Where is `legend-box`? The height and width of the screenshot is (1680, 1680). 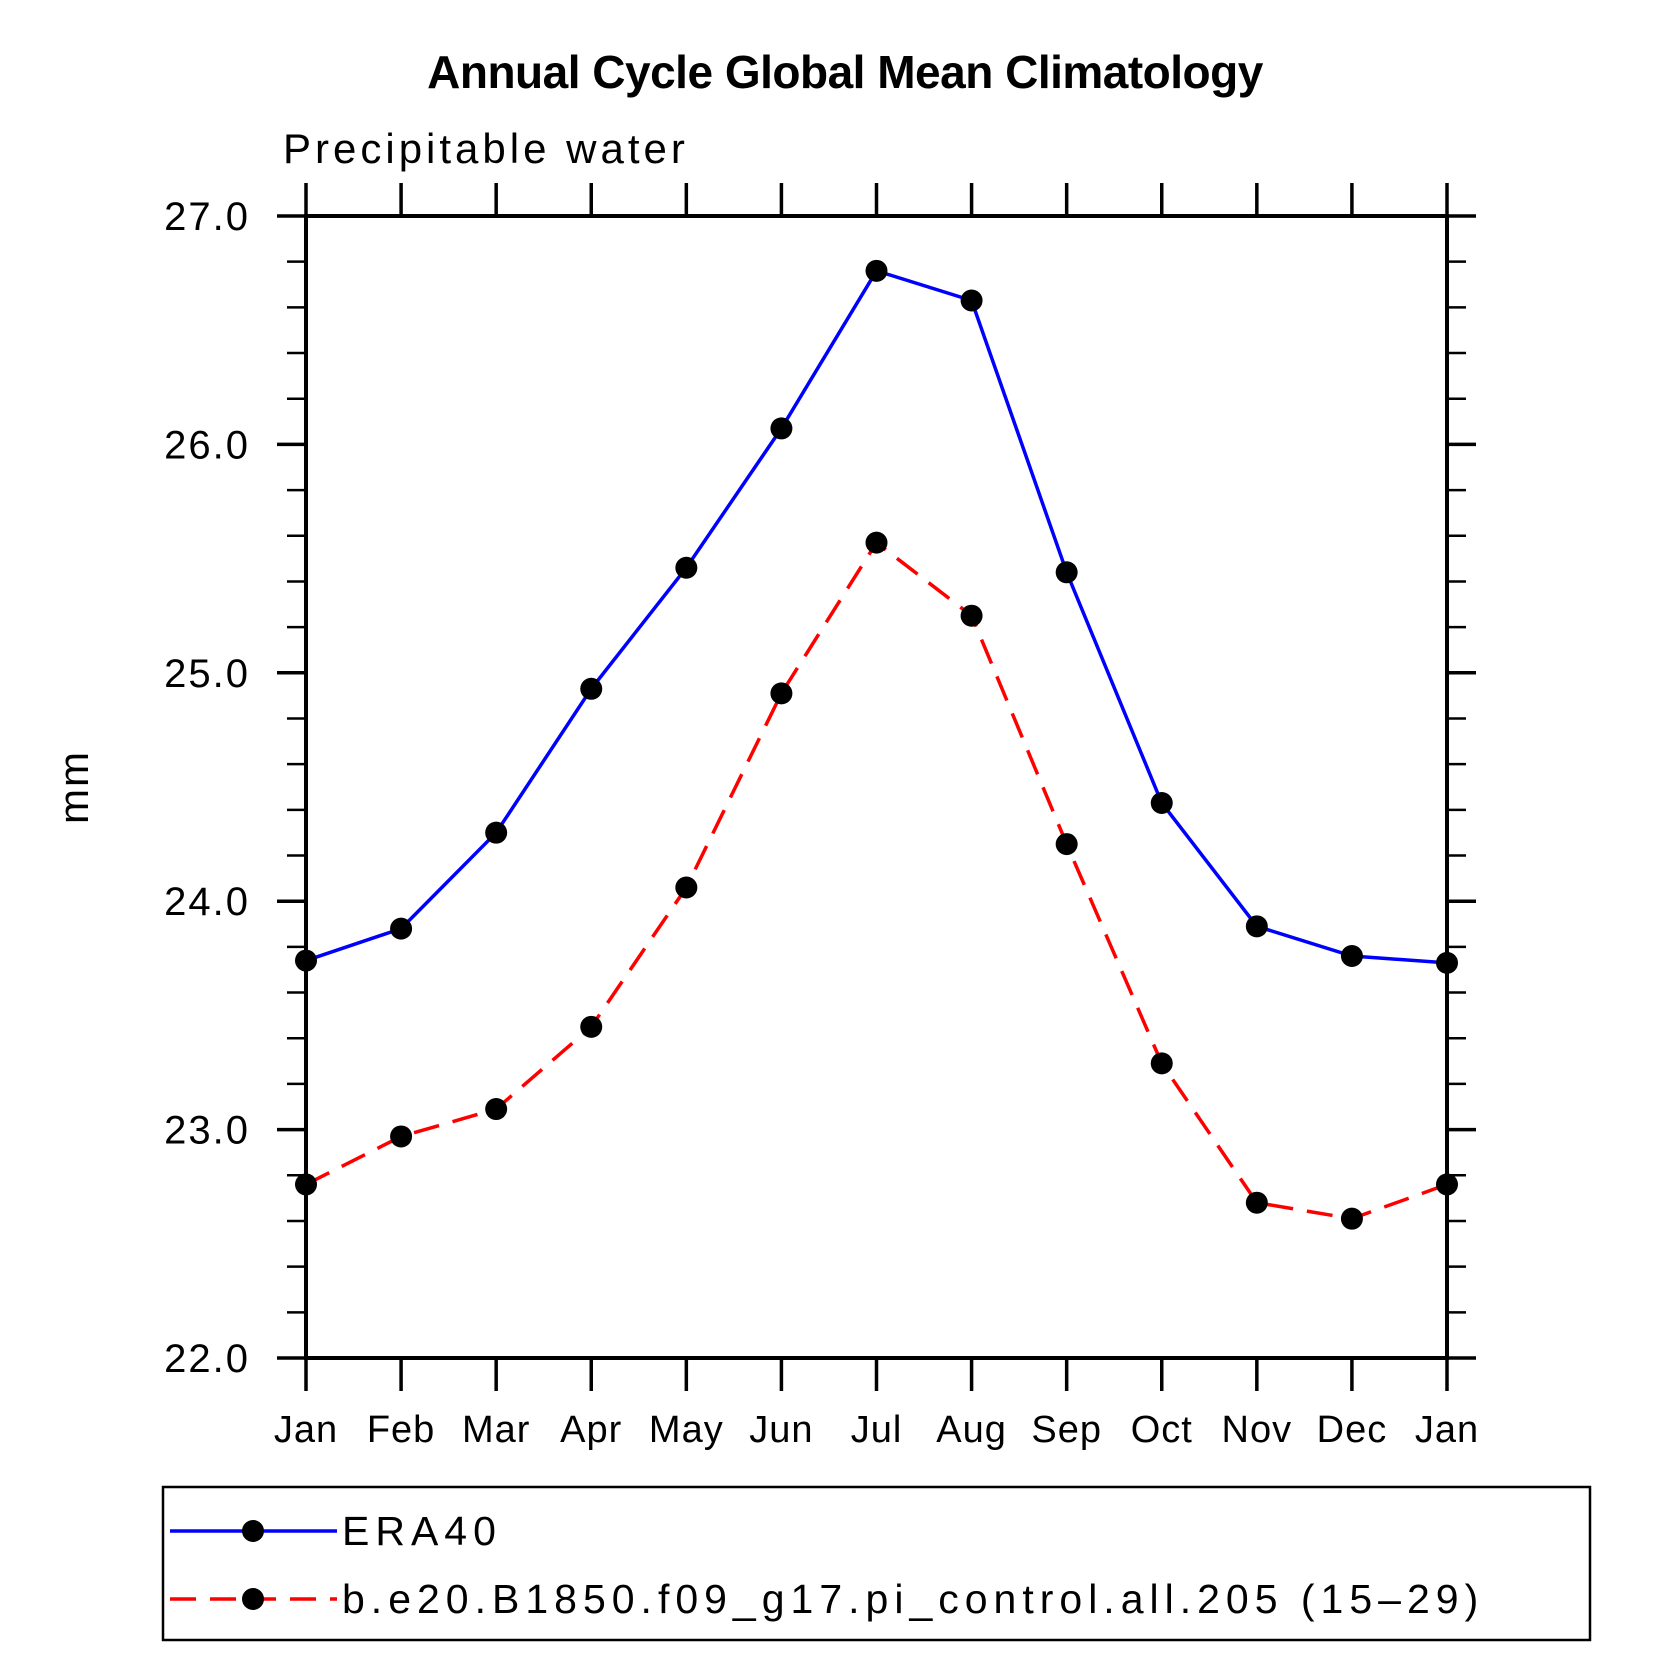
legend-box is located at coordinates (876, 1563).